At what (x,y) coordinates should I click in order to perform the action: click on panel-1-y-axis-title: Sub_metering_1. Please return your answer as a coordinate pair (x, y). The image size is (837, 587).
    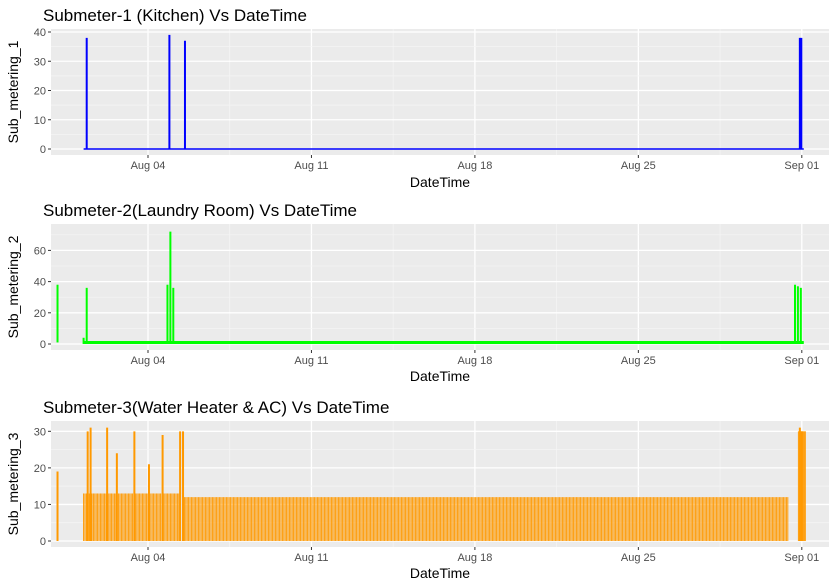
    Looking at the image, I should click on (13, 91).